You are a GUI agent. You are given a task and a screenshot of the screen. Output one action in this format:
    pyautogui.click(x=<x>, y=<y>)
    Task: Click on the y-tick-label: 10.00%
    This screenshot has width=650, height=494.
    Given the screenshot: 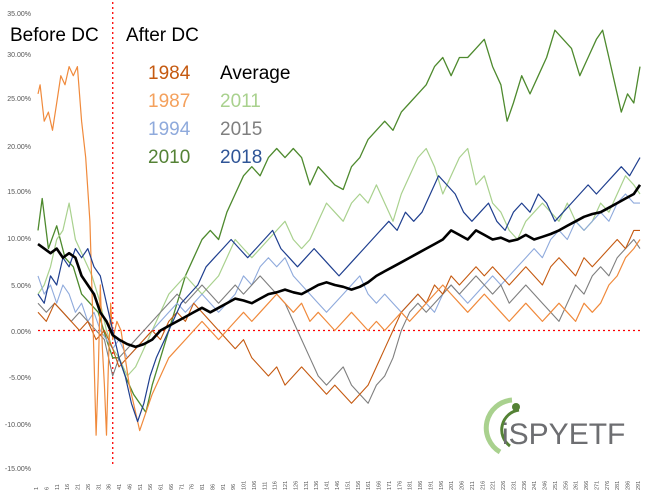 What is the action you would take?
    pyautogui.click(x=19, y=239)
    